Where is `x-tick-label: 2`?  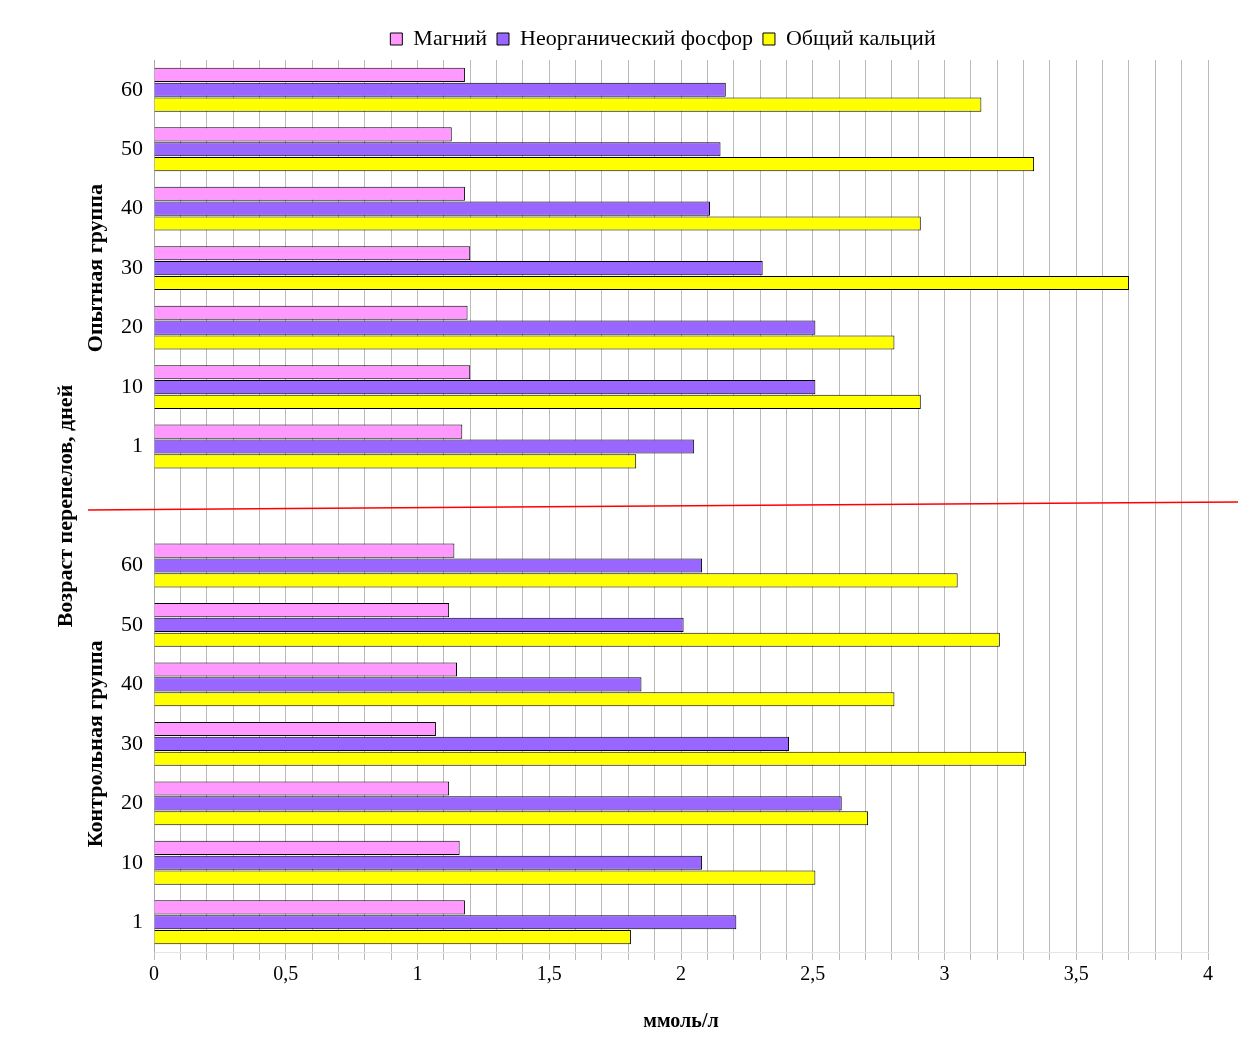 x-tick-label: 2 is located at coordinates (681, 973).